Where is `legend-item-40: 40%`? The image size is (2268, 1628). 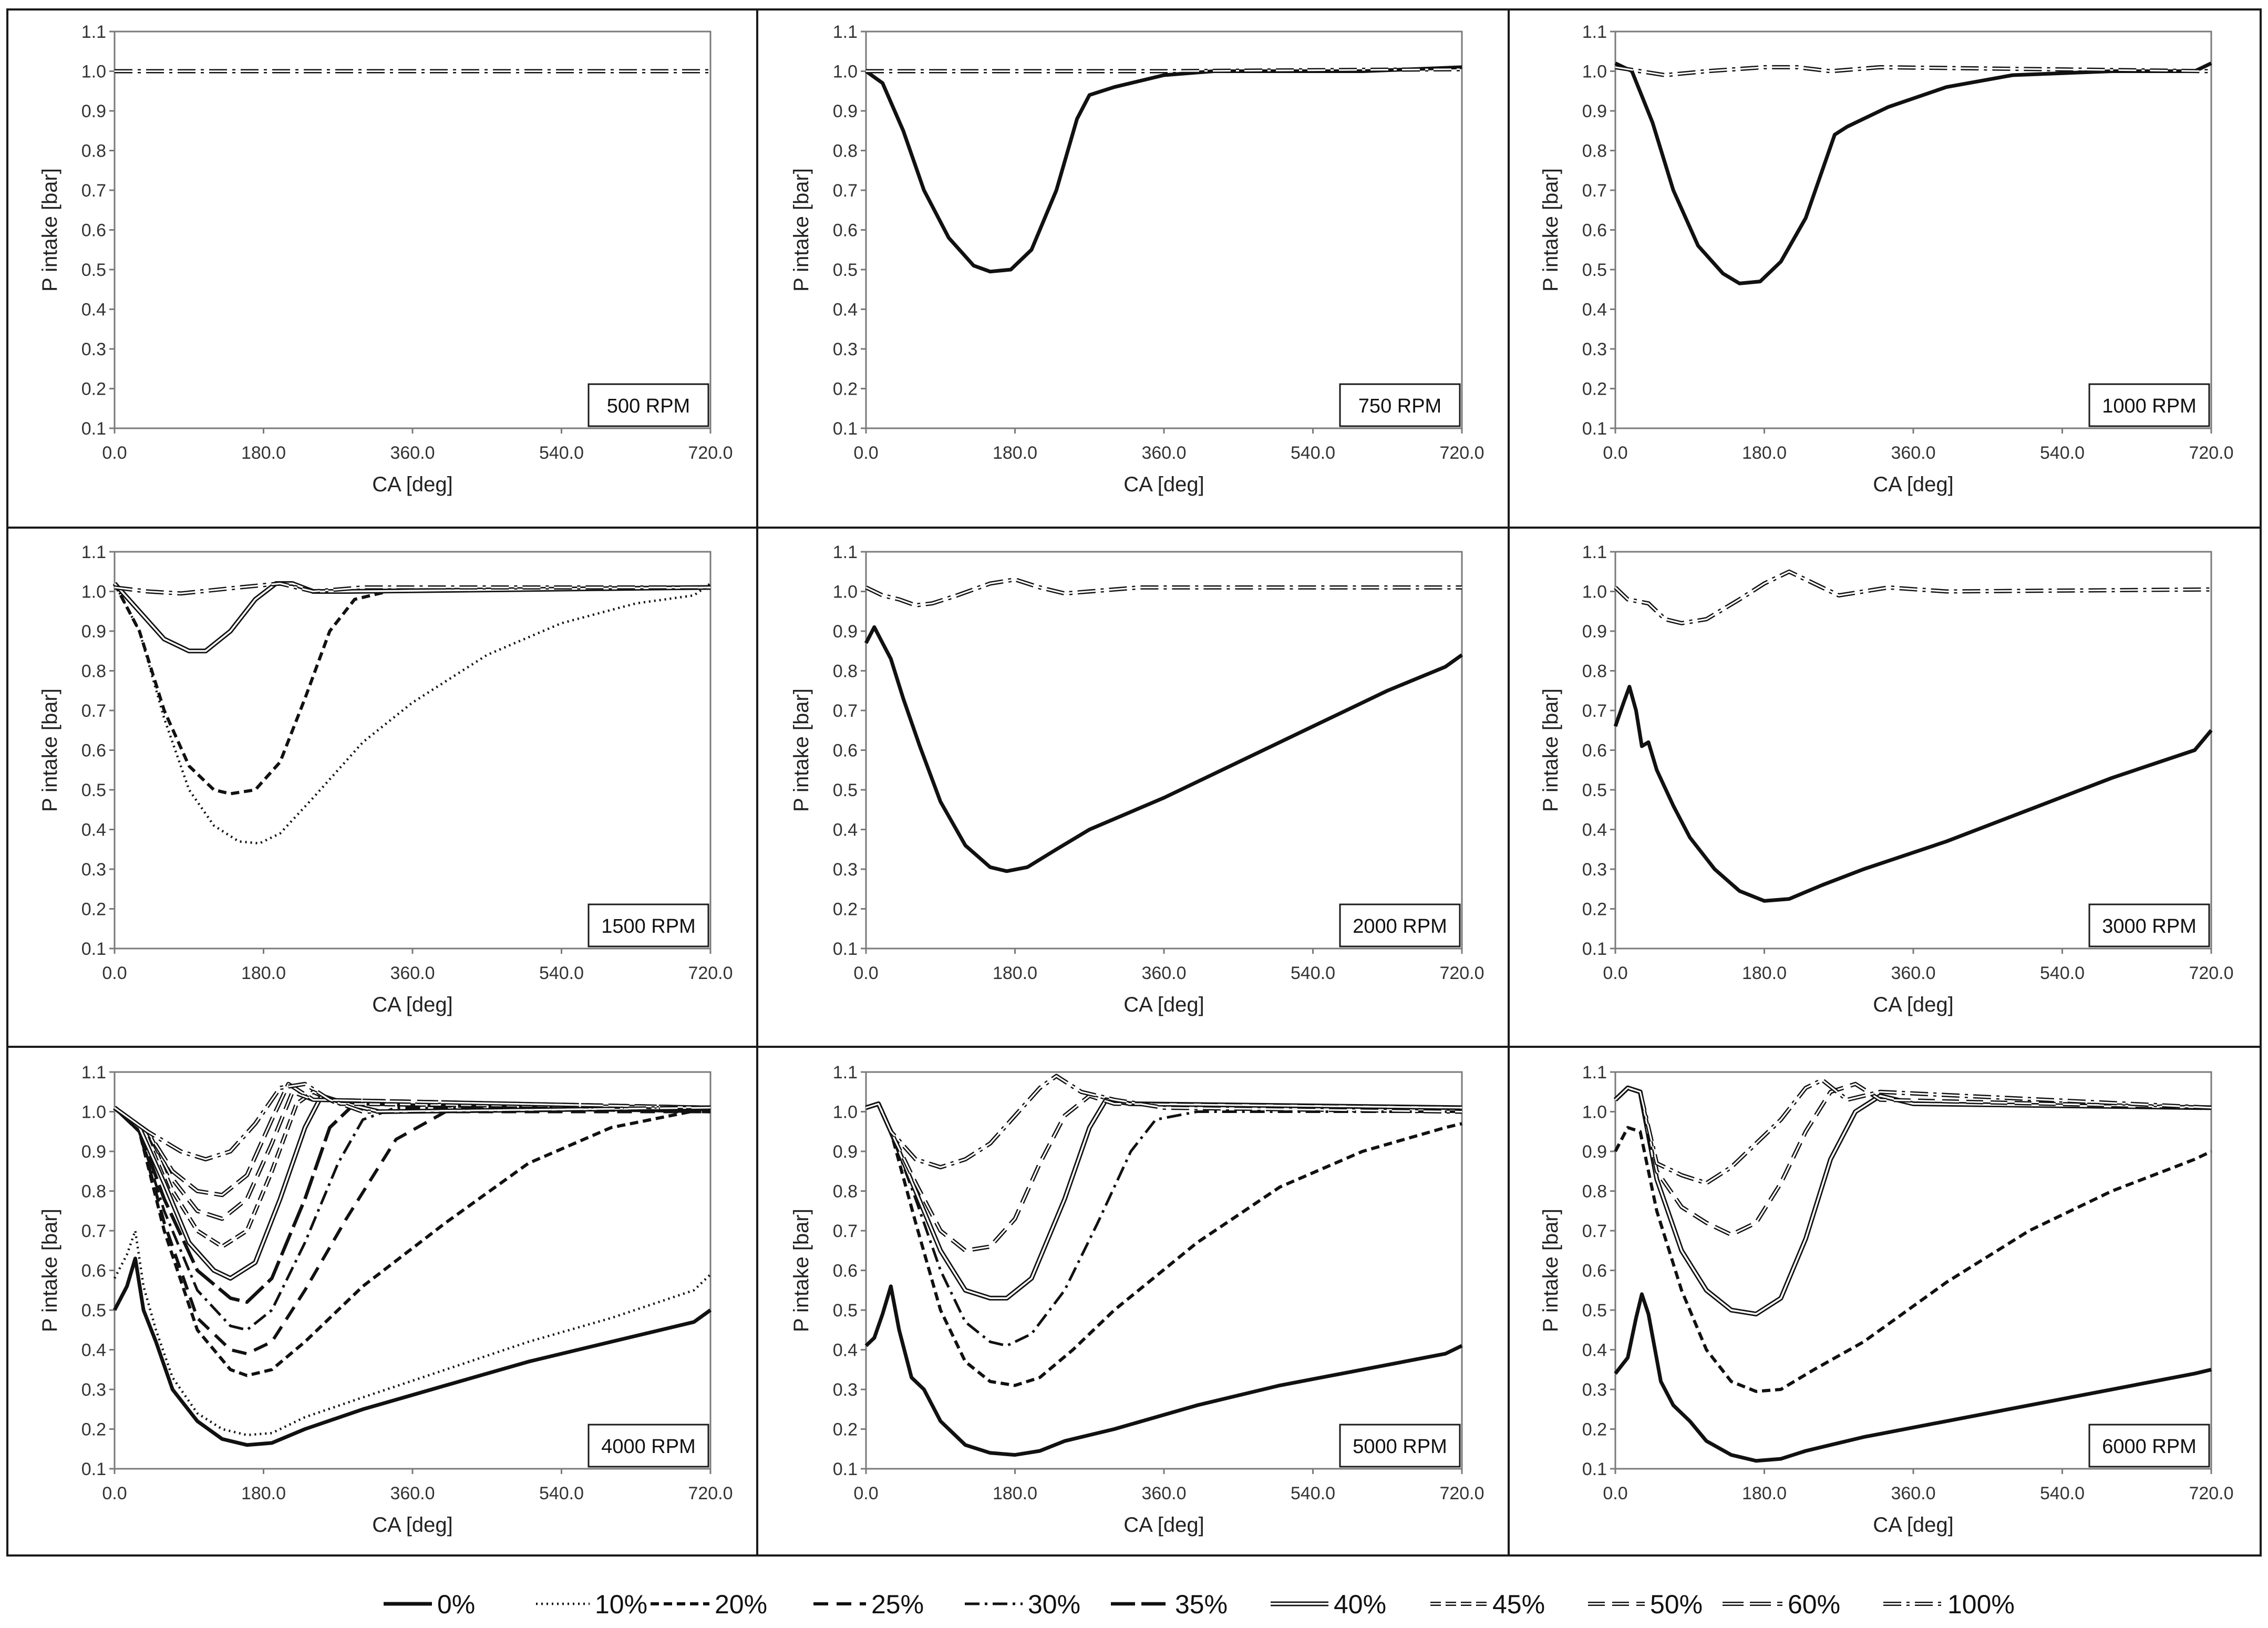 legend-item-40: 40% is located at coordinates (1328, 1604).